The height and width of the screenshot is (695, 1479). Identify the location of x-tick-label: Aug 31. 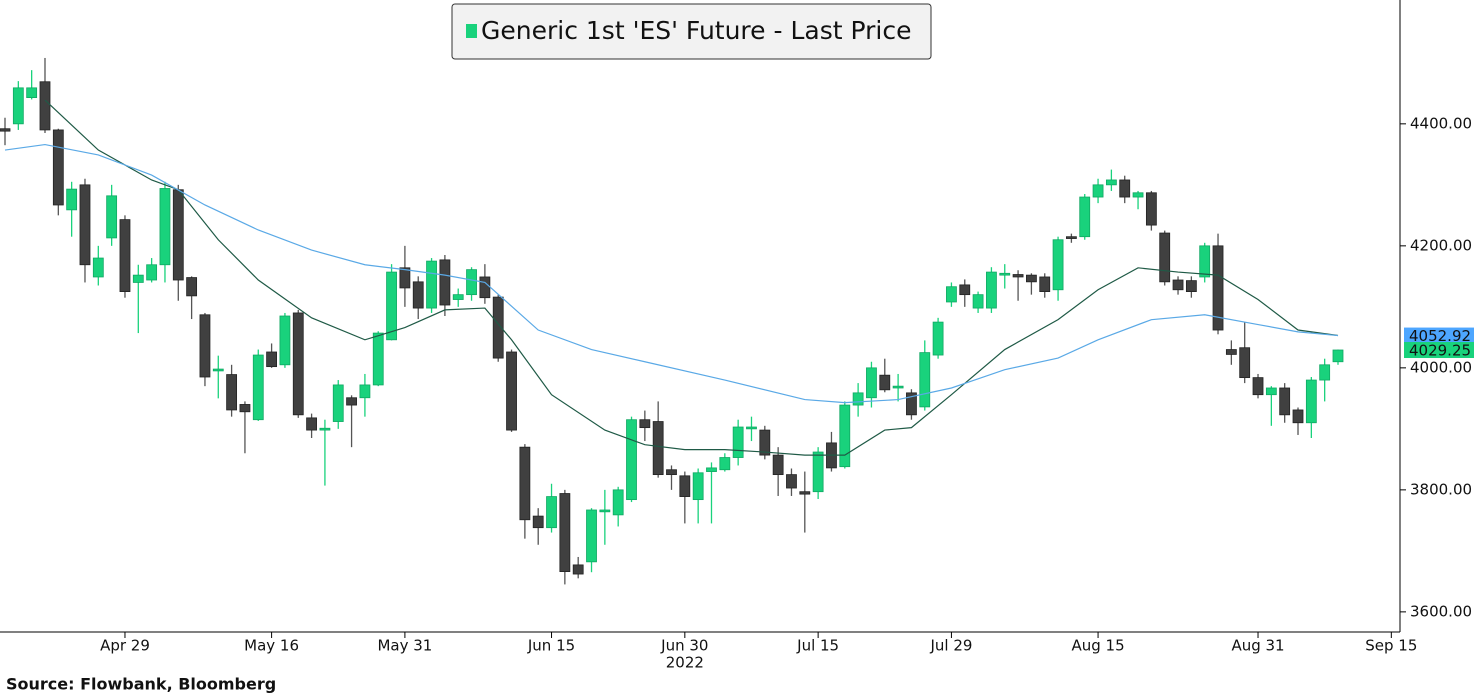
(1257, 646).